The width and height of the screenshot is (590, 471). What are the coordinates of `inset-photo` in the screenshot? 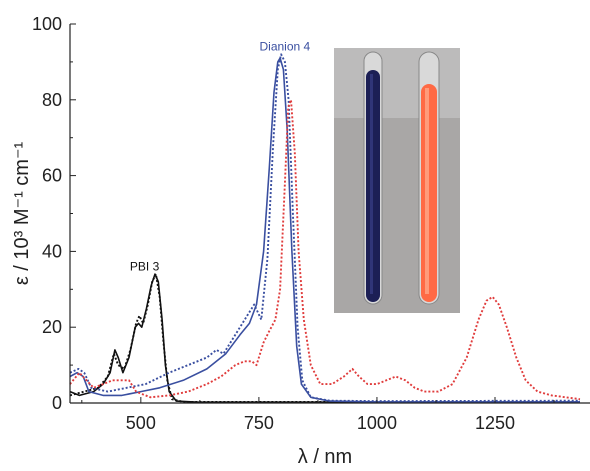 It's located at (397, 180).